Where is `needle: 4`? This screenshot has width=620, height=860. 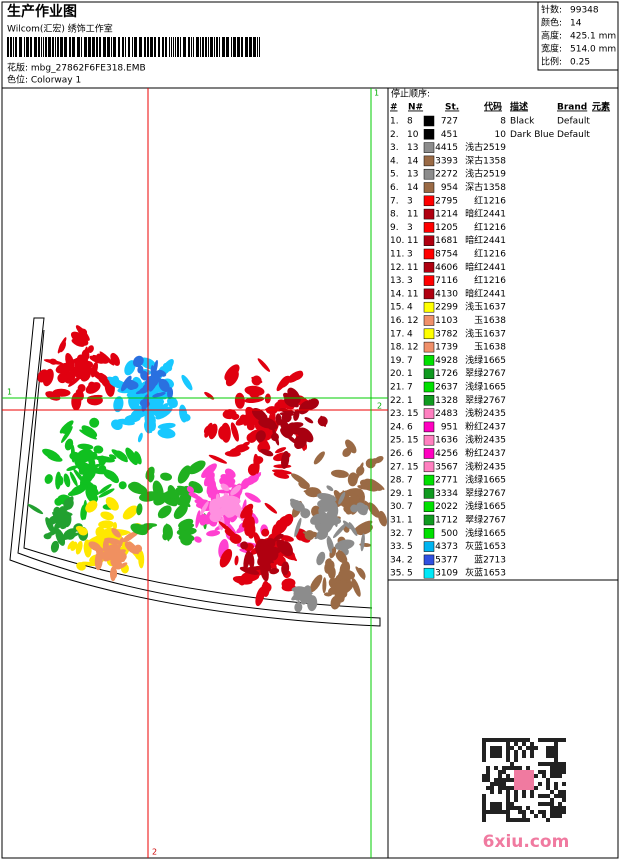
needle: 4 is located at coordinates (410, 334).